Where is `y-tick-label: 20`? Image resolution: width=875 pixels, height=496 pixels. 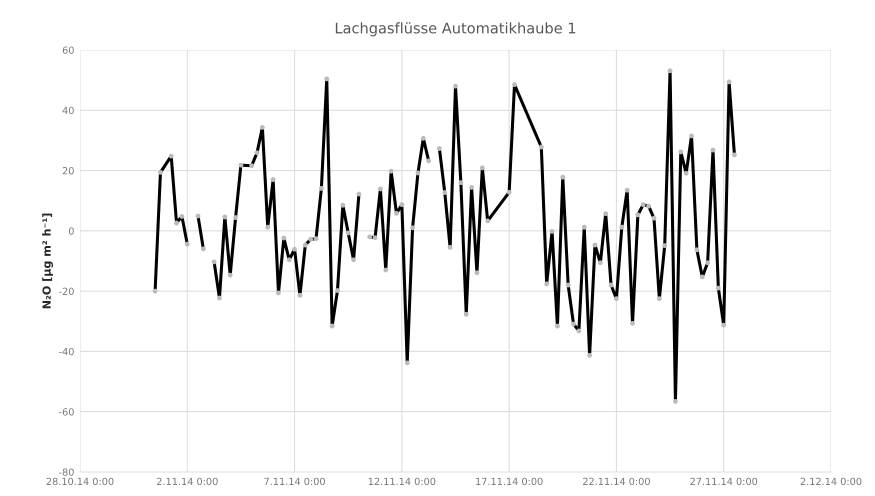 y-tick-label: 20 is located at coordinates (68, 170).